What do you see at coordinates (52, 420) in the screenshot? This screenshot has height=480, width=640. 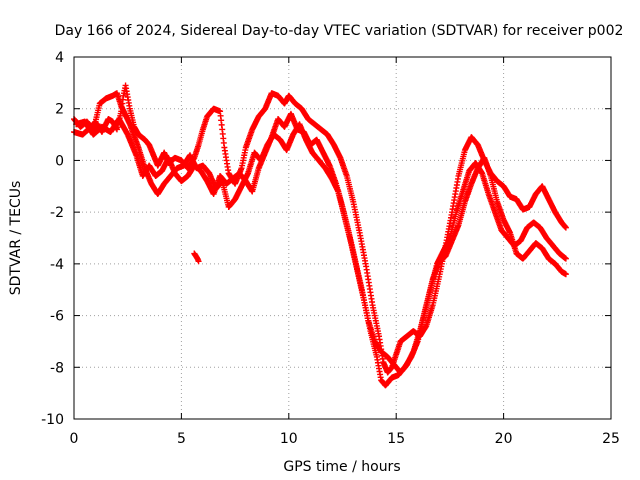 I see `y-tick-label: -10` at bounding box center [52, 420].